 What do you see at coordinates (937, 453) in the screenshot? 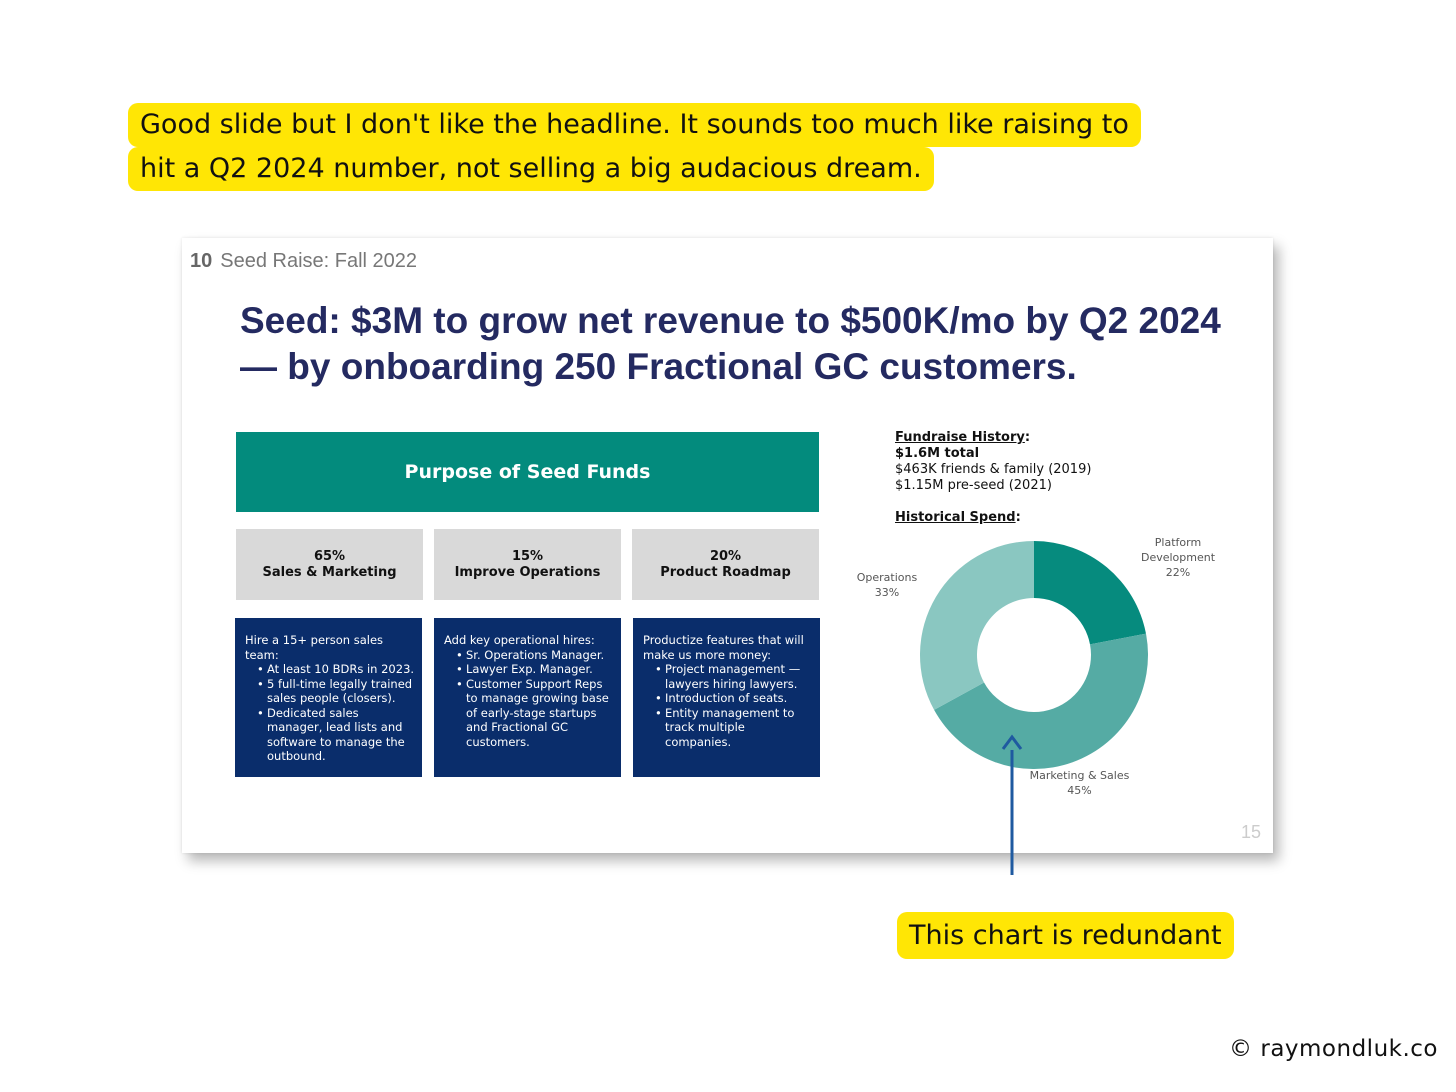
I see `fundraise-total: $1.6M total` at bounding box center [937, 453].